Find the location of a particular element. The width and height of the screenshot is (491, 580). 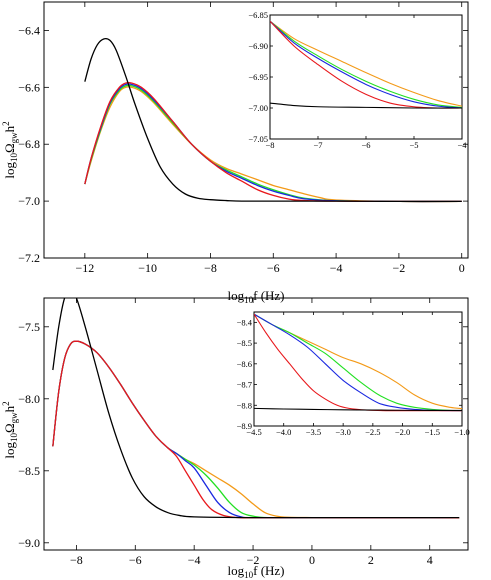

top-inset-ytick-label: −7.05 is located at coordinates (258, 139).